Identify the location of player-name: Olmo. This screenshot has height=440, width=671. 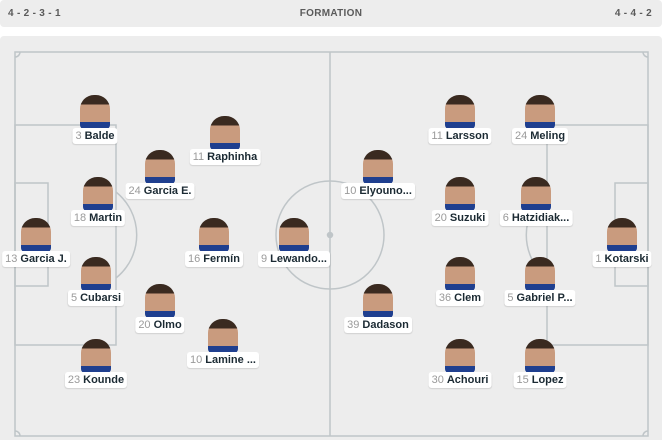
(167, 325).